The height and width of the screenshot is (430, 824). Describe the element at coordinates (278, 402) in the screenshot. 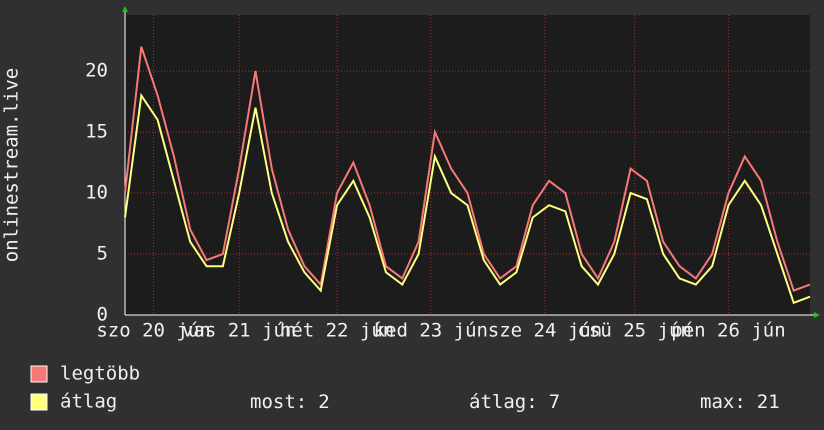

I see `stat-label: most:` at that location.